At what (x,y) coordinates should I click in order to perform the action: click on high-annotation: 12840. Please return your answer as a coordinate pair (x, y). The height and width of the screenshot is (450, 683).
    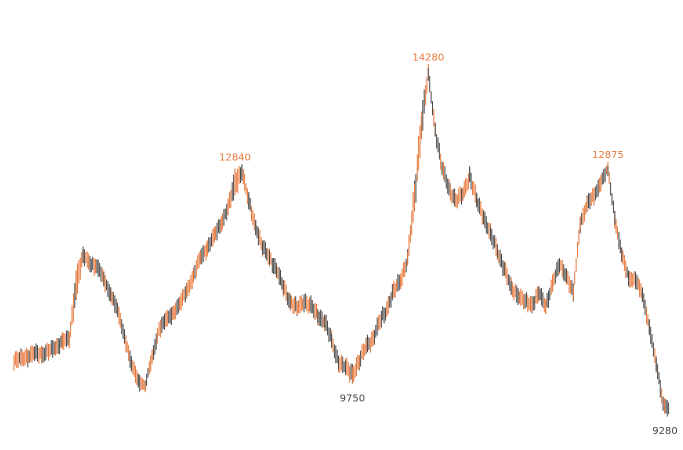
    Looking at the image, I should click on (235, 158).